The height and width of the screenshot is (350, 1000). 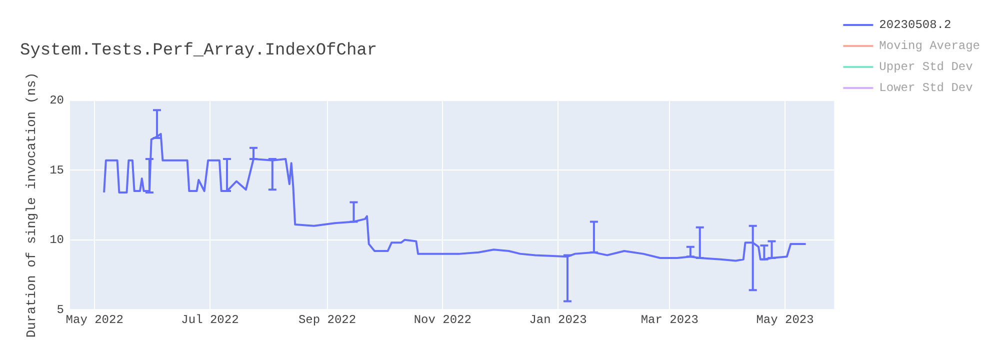 What do you see at coordinates (57, 170) in the screenshot?
I see `y-tick-label: 15` at bounding box center [57, 170].